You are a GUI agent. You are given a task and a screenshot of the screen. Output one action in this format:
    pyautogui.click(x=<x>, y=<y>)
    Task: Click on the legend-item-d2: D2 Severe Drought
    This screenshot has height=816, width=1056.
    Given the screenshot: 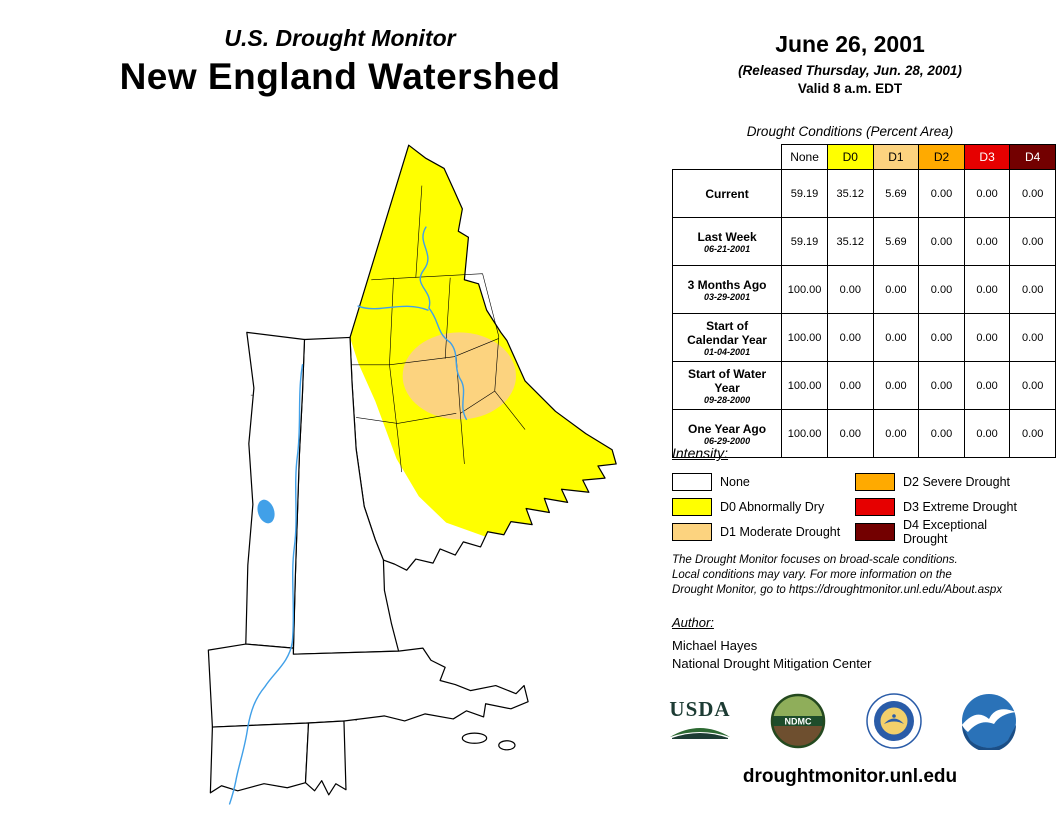 What is the action you would take?
    pyautogui.click(x=943, y=481)
    